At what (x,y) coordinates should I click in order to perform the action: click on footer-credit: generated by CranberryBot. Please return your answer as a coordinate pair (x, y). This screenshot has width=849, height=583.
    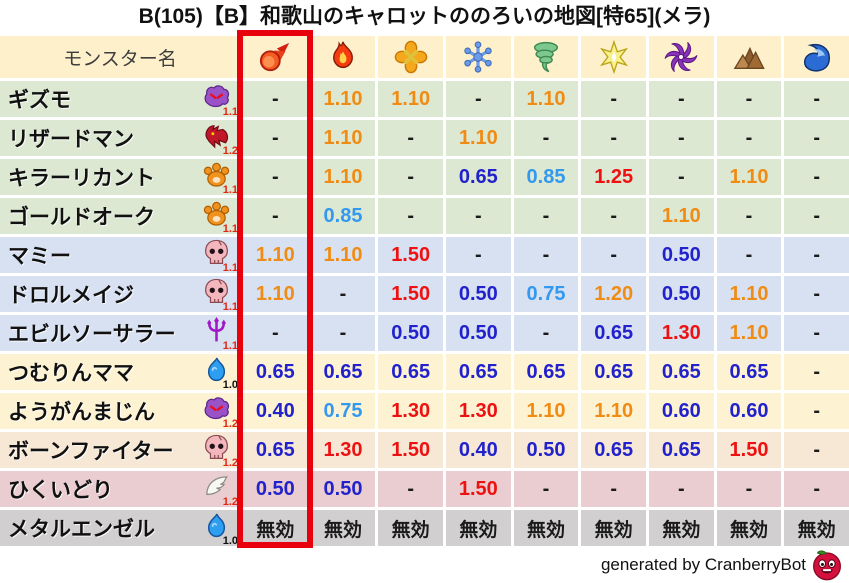
    Looking at the image, I should click on (703, 564).